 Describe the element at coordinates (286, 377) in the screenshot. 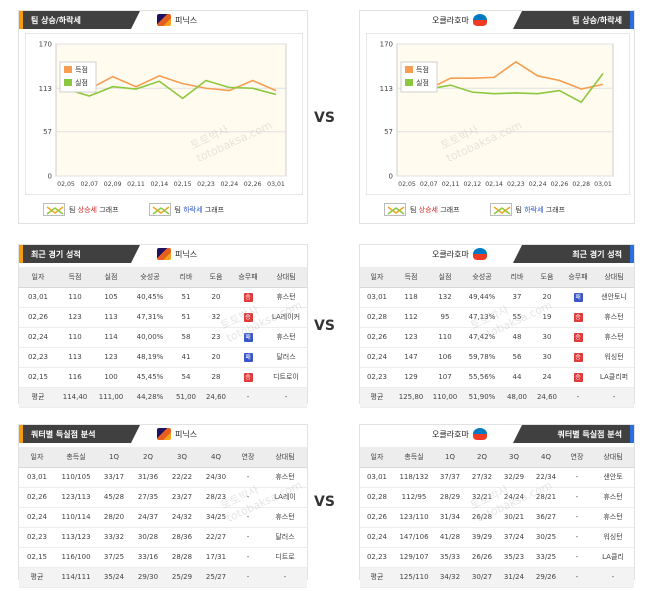

I see `opponent-cell: 디트로이` at that location.